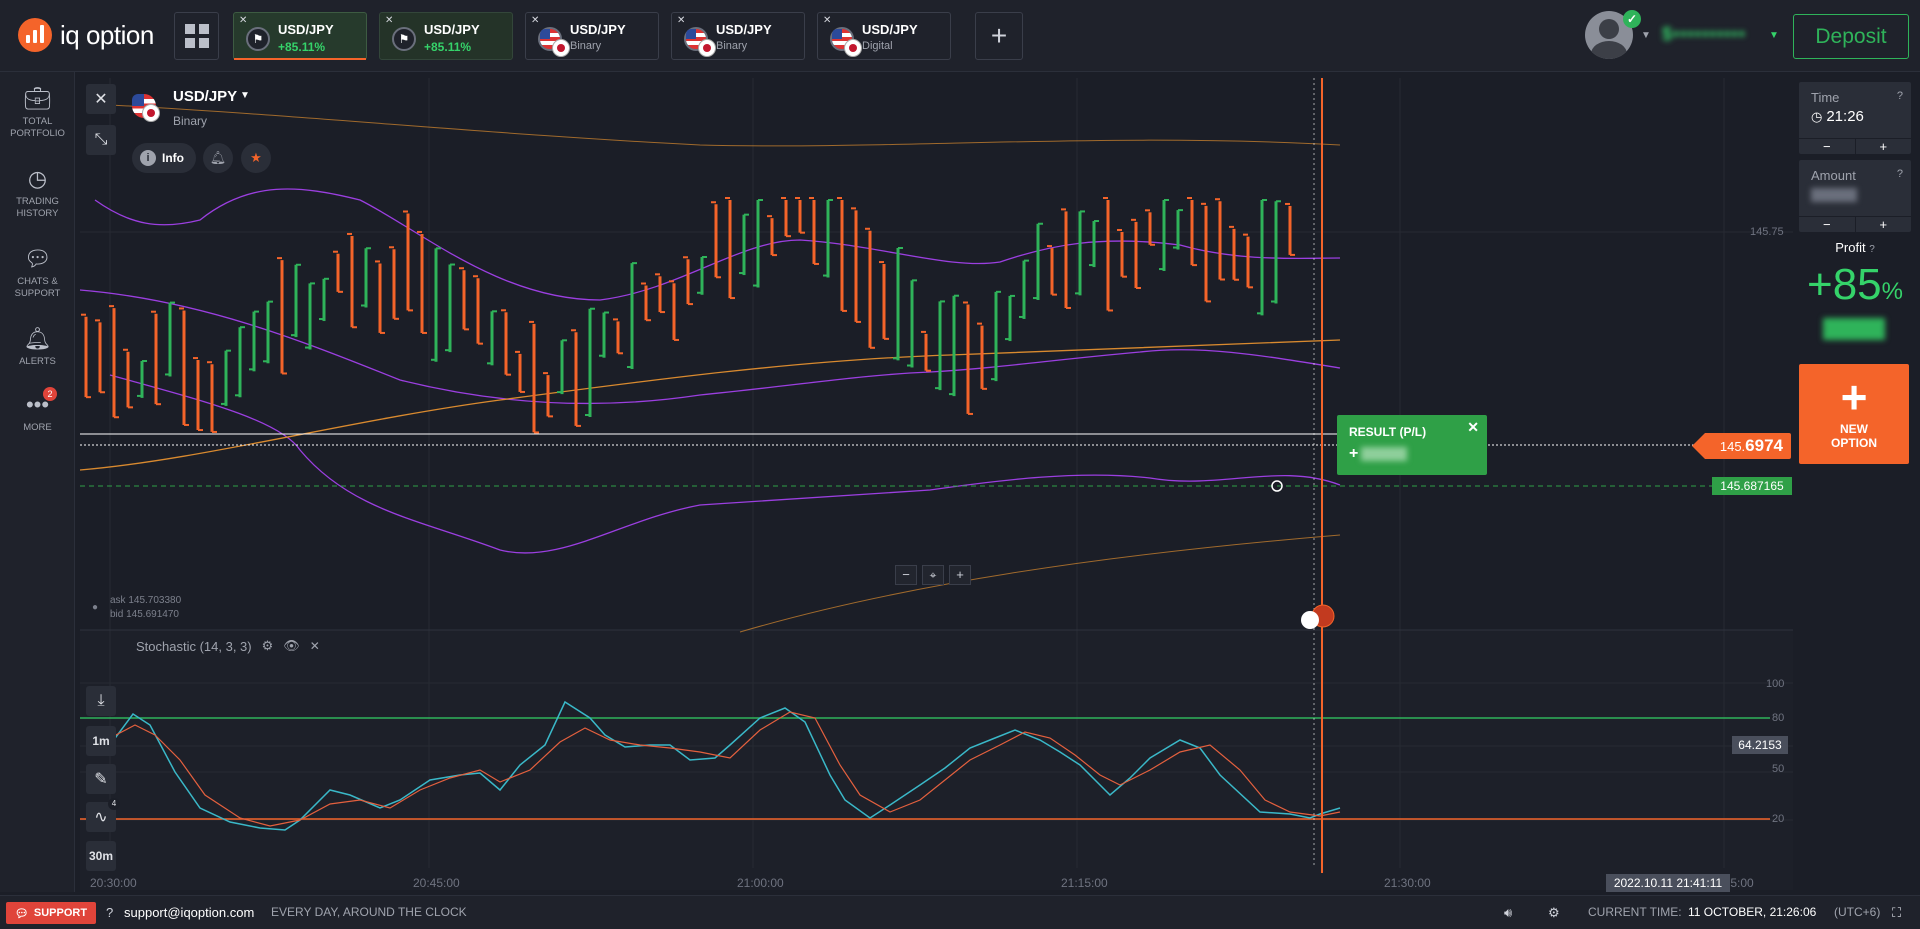 This screenshot has height=929, width=1920. What do you see at coordinates (37, 272) in the screenshot?
I see `sidebar-item-chats: 💬︎ CHATS & SUPPORT` at bounding box center [37, 272].